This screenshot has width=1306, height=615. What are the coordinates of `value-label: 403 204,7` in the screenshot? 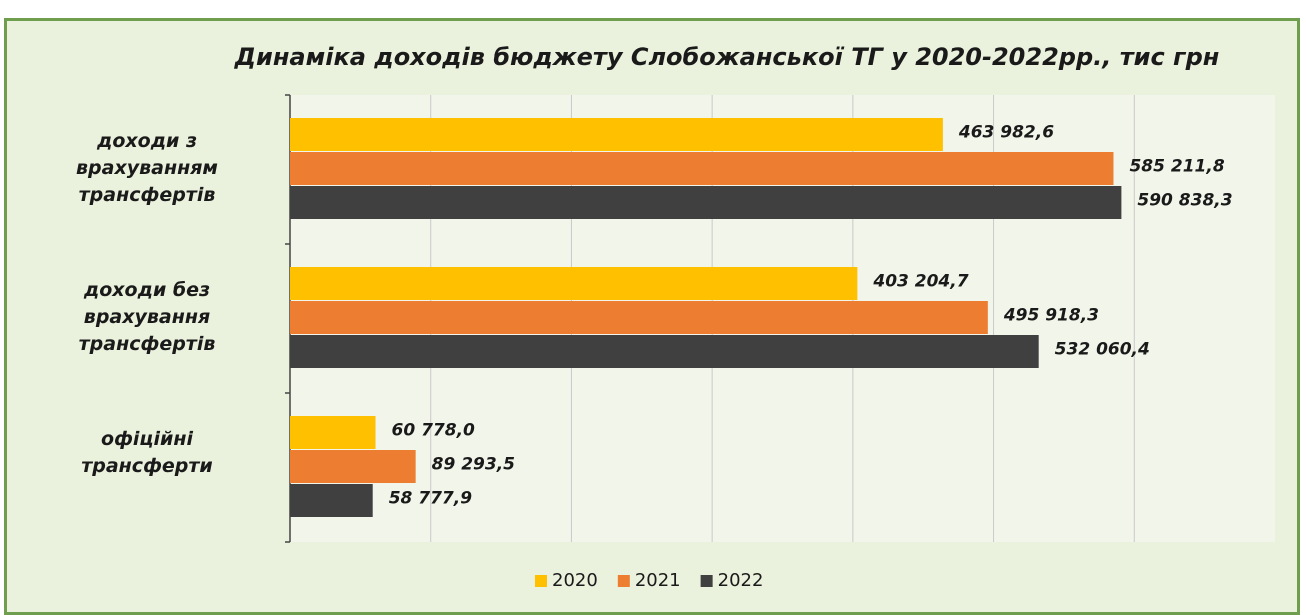 It's located at (920, 282).